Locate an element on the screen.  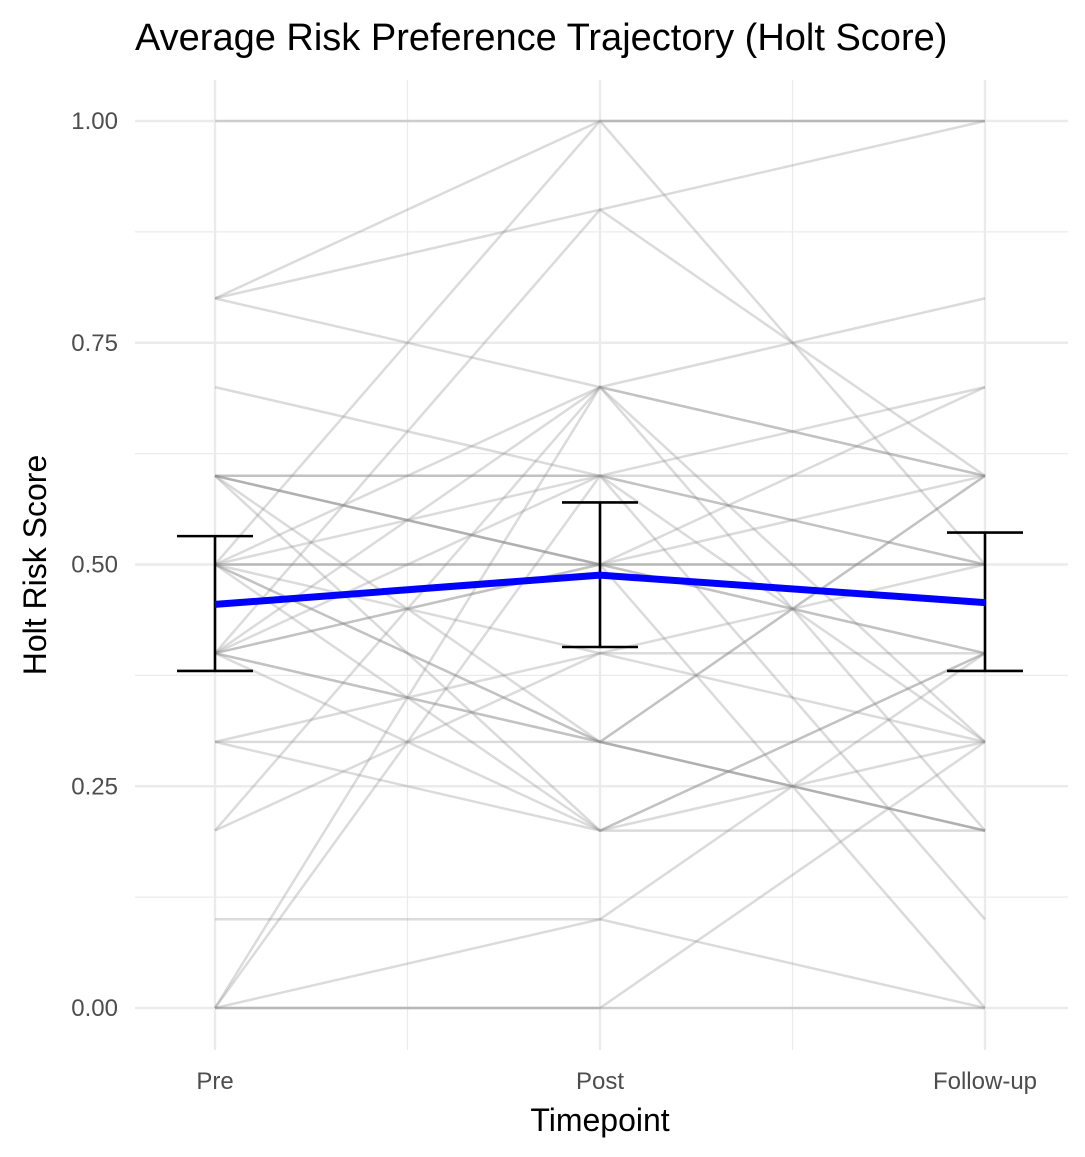
y-tick-label: 0.50 is located at coordinates (94, 565).